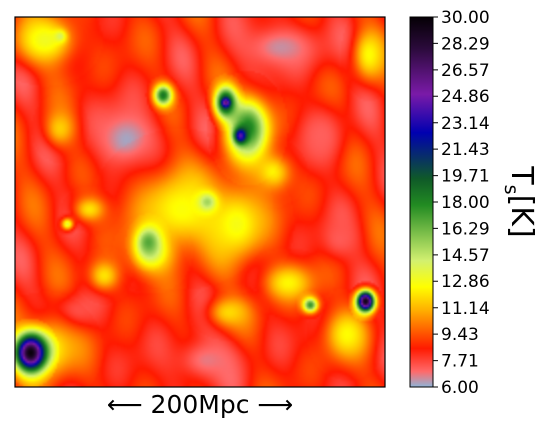  I want to click on colorbar-tick-label: 28.29, so click(465, 44).